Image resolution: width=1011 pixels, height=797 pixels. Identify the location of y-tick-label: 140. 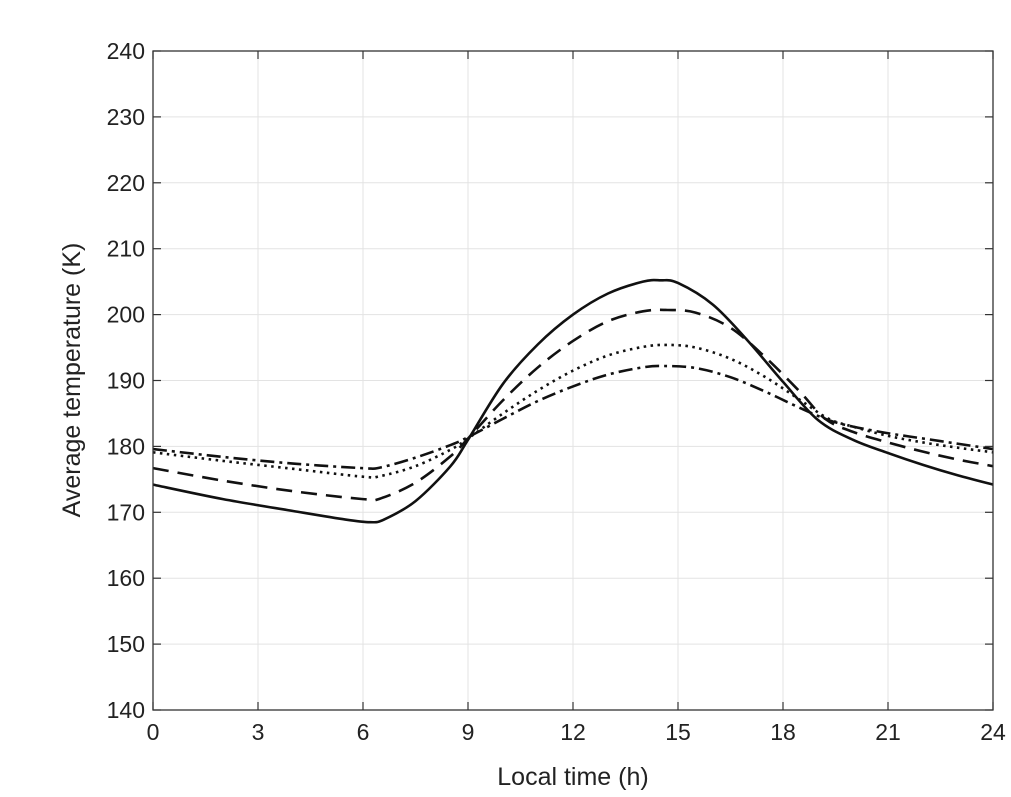
(126, 710).